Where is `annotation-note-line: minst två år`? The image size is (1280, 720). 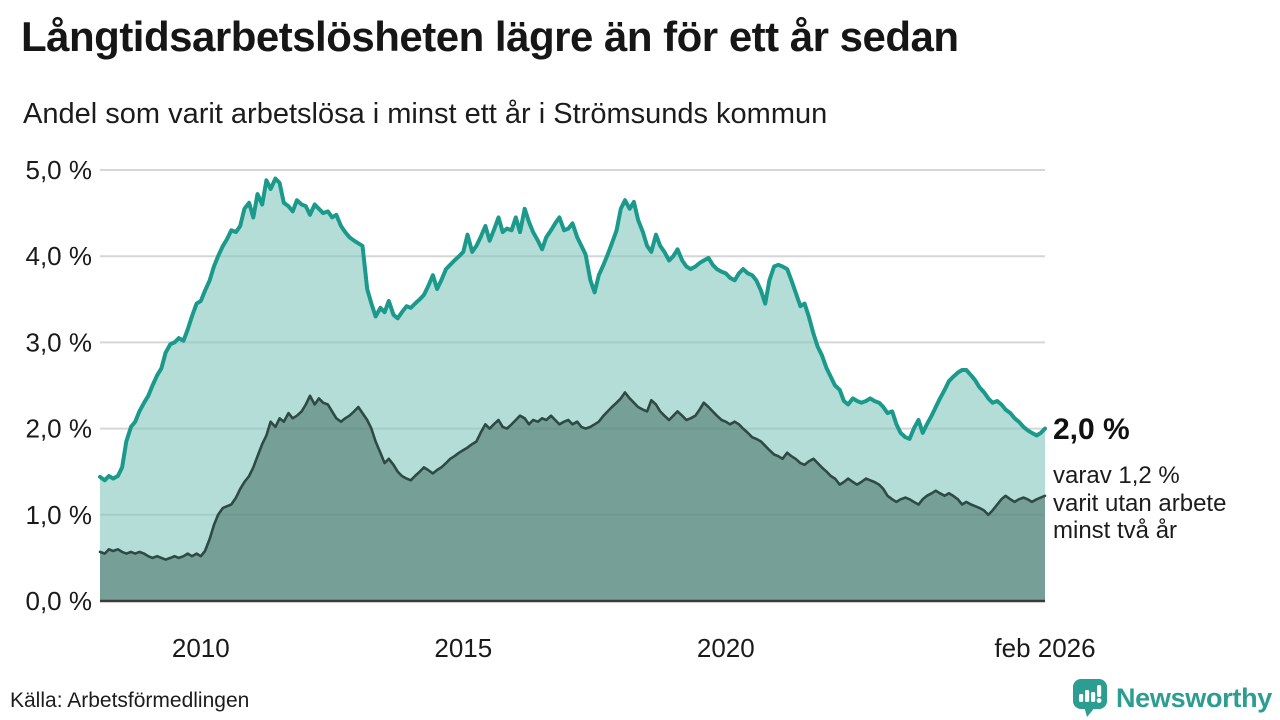
annotation-note-line: minst två år is located at coordinates (1115, 530).